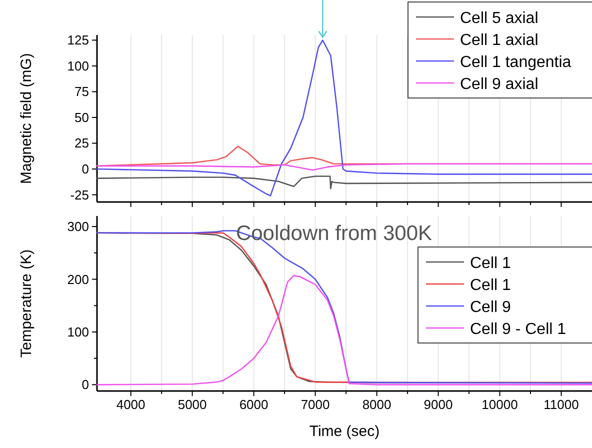  Describe the element at coordinates (561, 404) in the screenshot. I see `x-tick-label: 11000` at that location.